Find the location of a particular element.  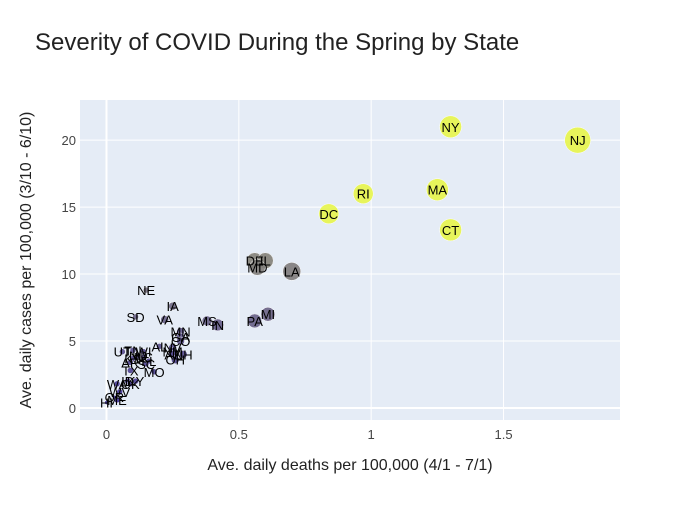

point-label: SC is located at coordinates (146, 364).